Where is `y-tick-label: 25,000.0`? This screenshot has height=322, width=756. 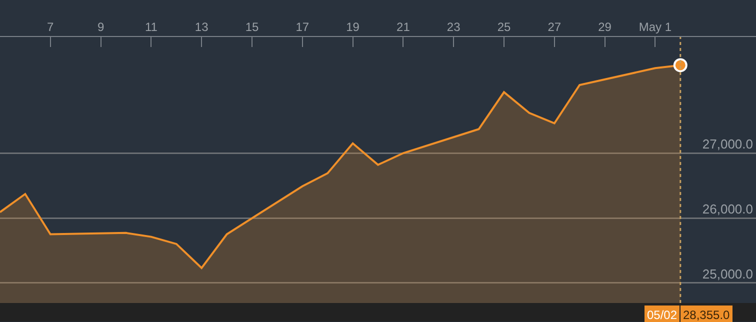 y-tick-label: 25,000.0 is located at coordinates (727, 274).